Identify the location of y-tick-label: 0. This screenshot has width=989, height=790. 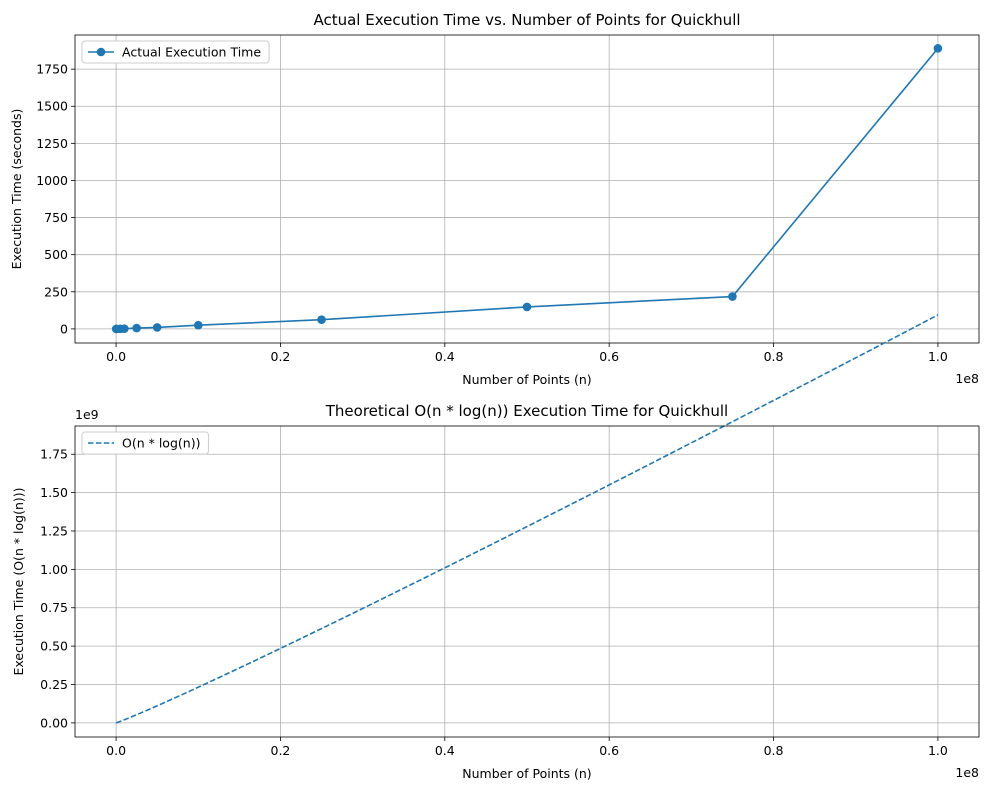
(64, 328).